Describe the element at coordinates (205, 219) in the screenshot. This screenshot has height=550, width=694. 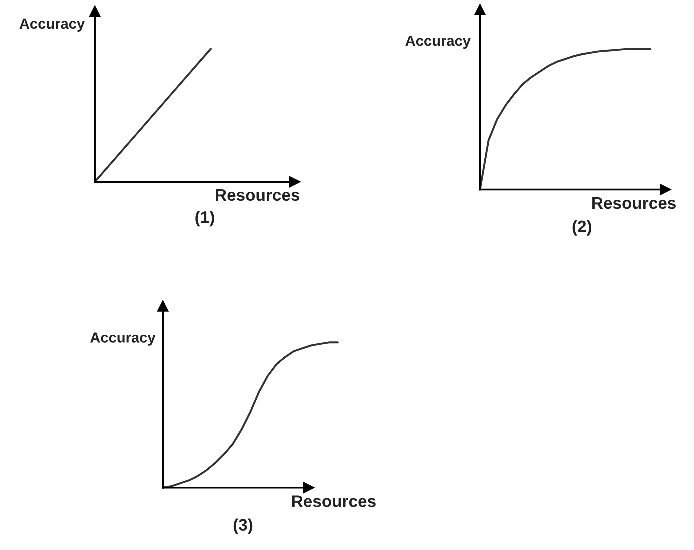
I see `text: (1)` at that location.